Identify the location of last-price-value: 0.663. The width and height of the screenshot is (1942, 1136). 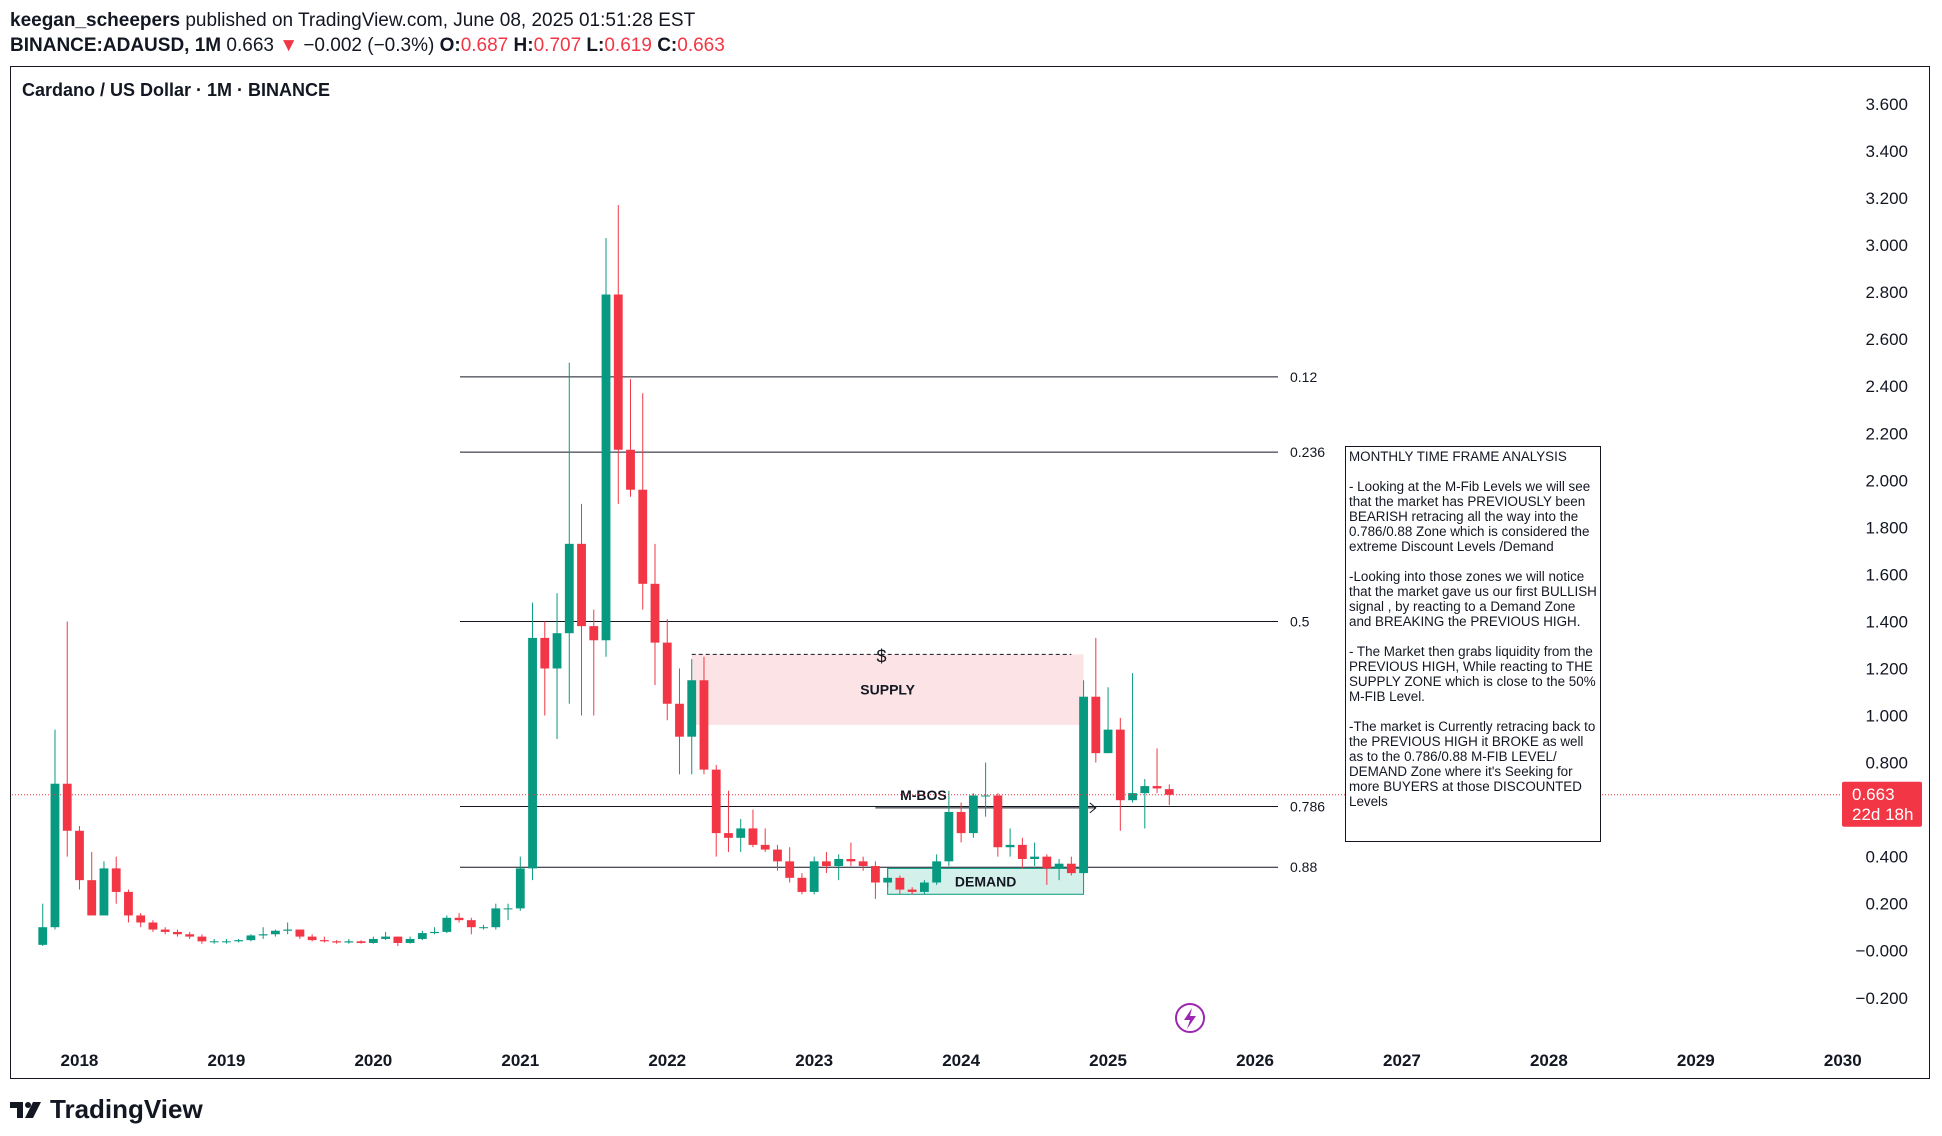
(1873, 794).